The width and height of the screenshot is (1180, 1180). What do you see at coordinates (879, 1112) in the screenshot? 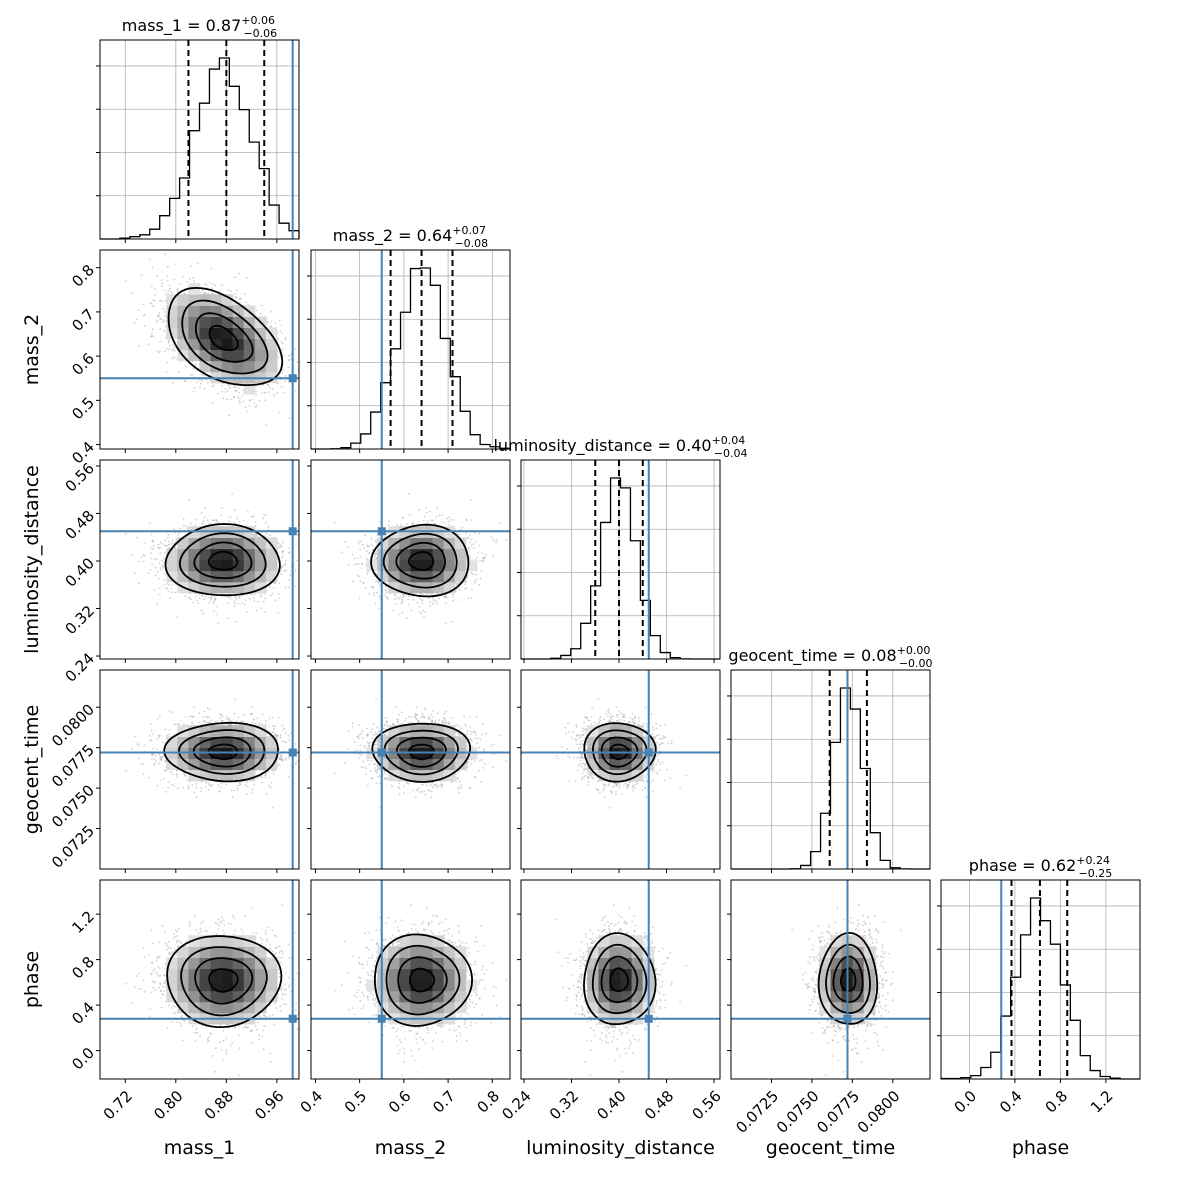
I see `xtick-label: 0.0800` at bounding box center [879, 1112].